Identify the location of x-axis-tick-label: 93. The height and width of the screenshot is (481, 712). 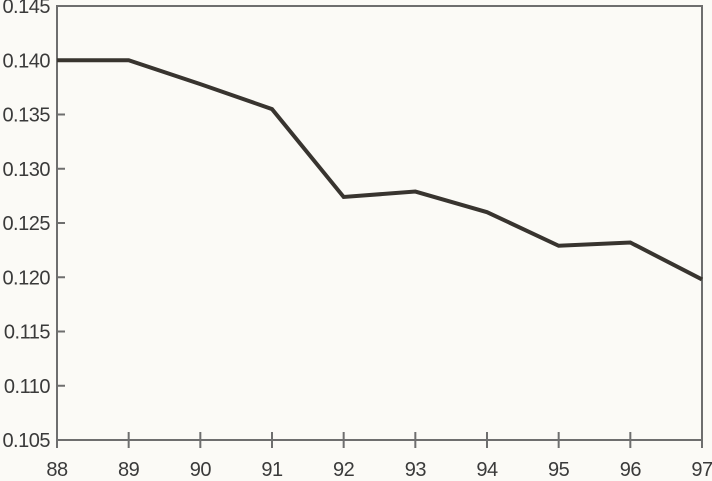
(416, 470).